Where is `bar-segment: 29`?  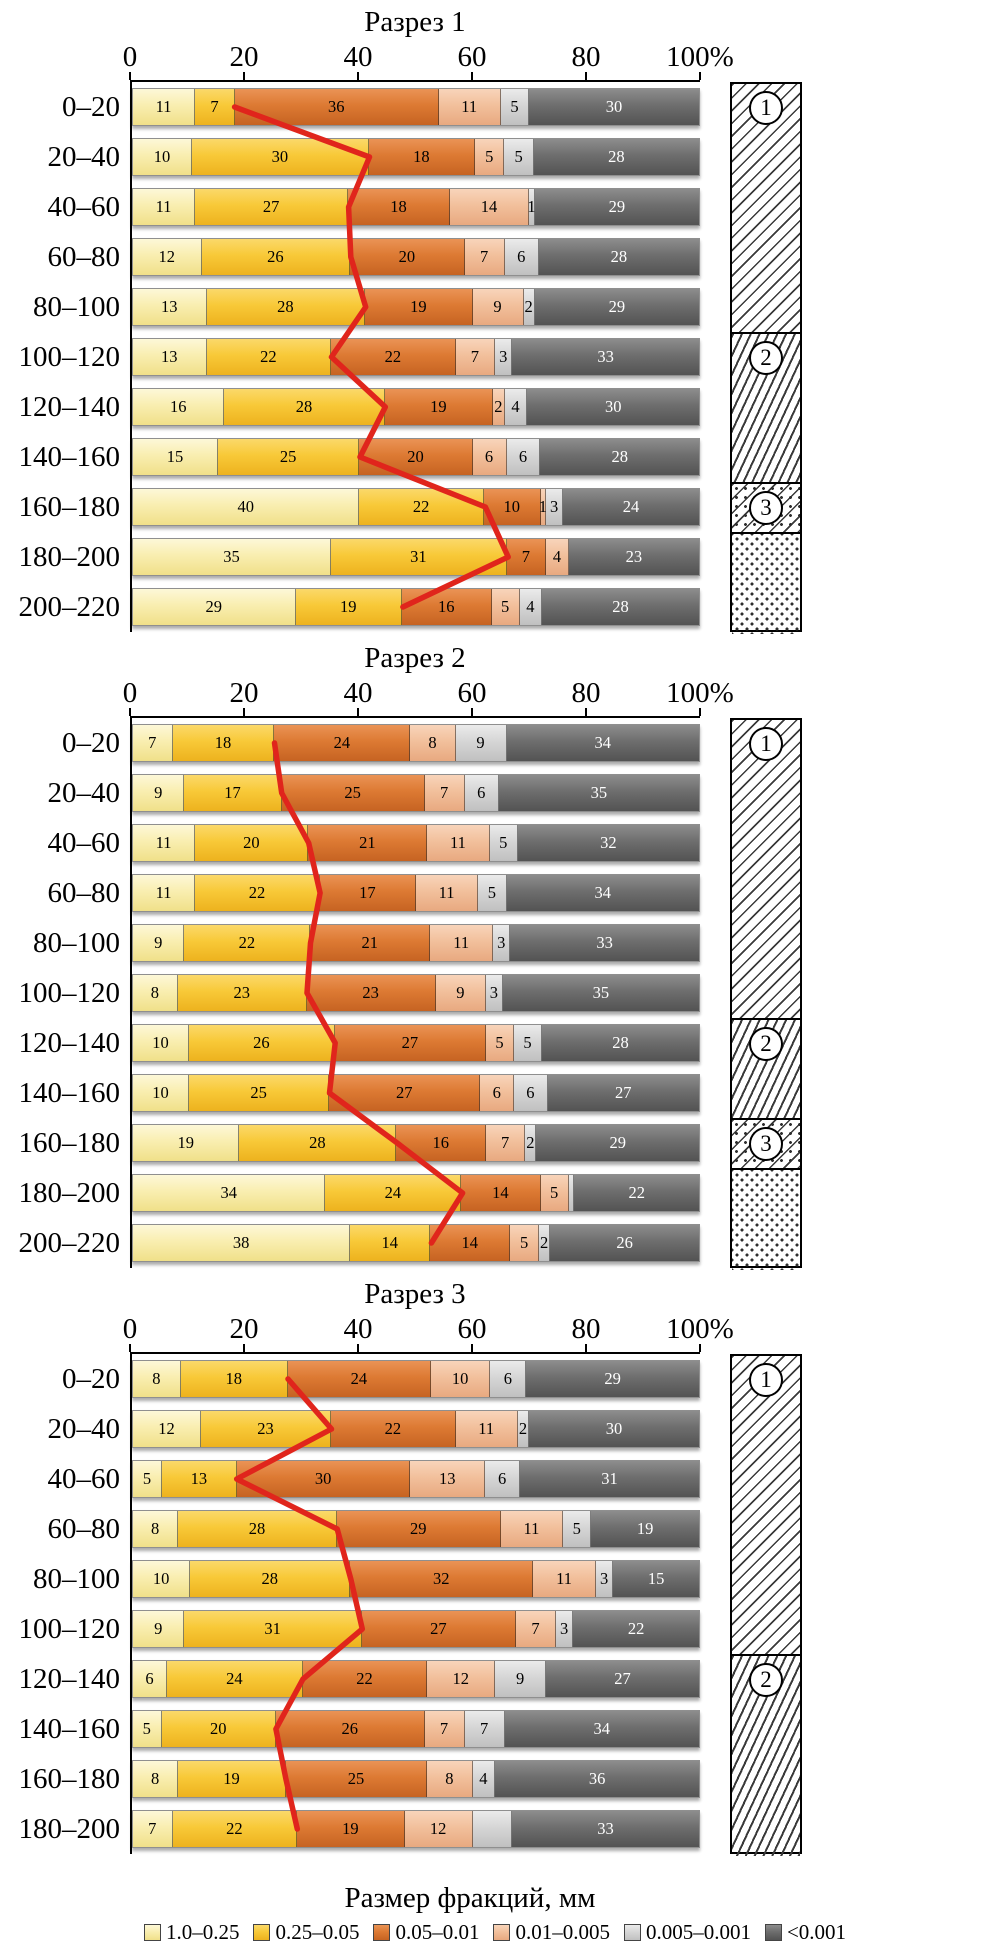 bar-segment: 29 is located at coordinates (214, 607).